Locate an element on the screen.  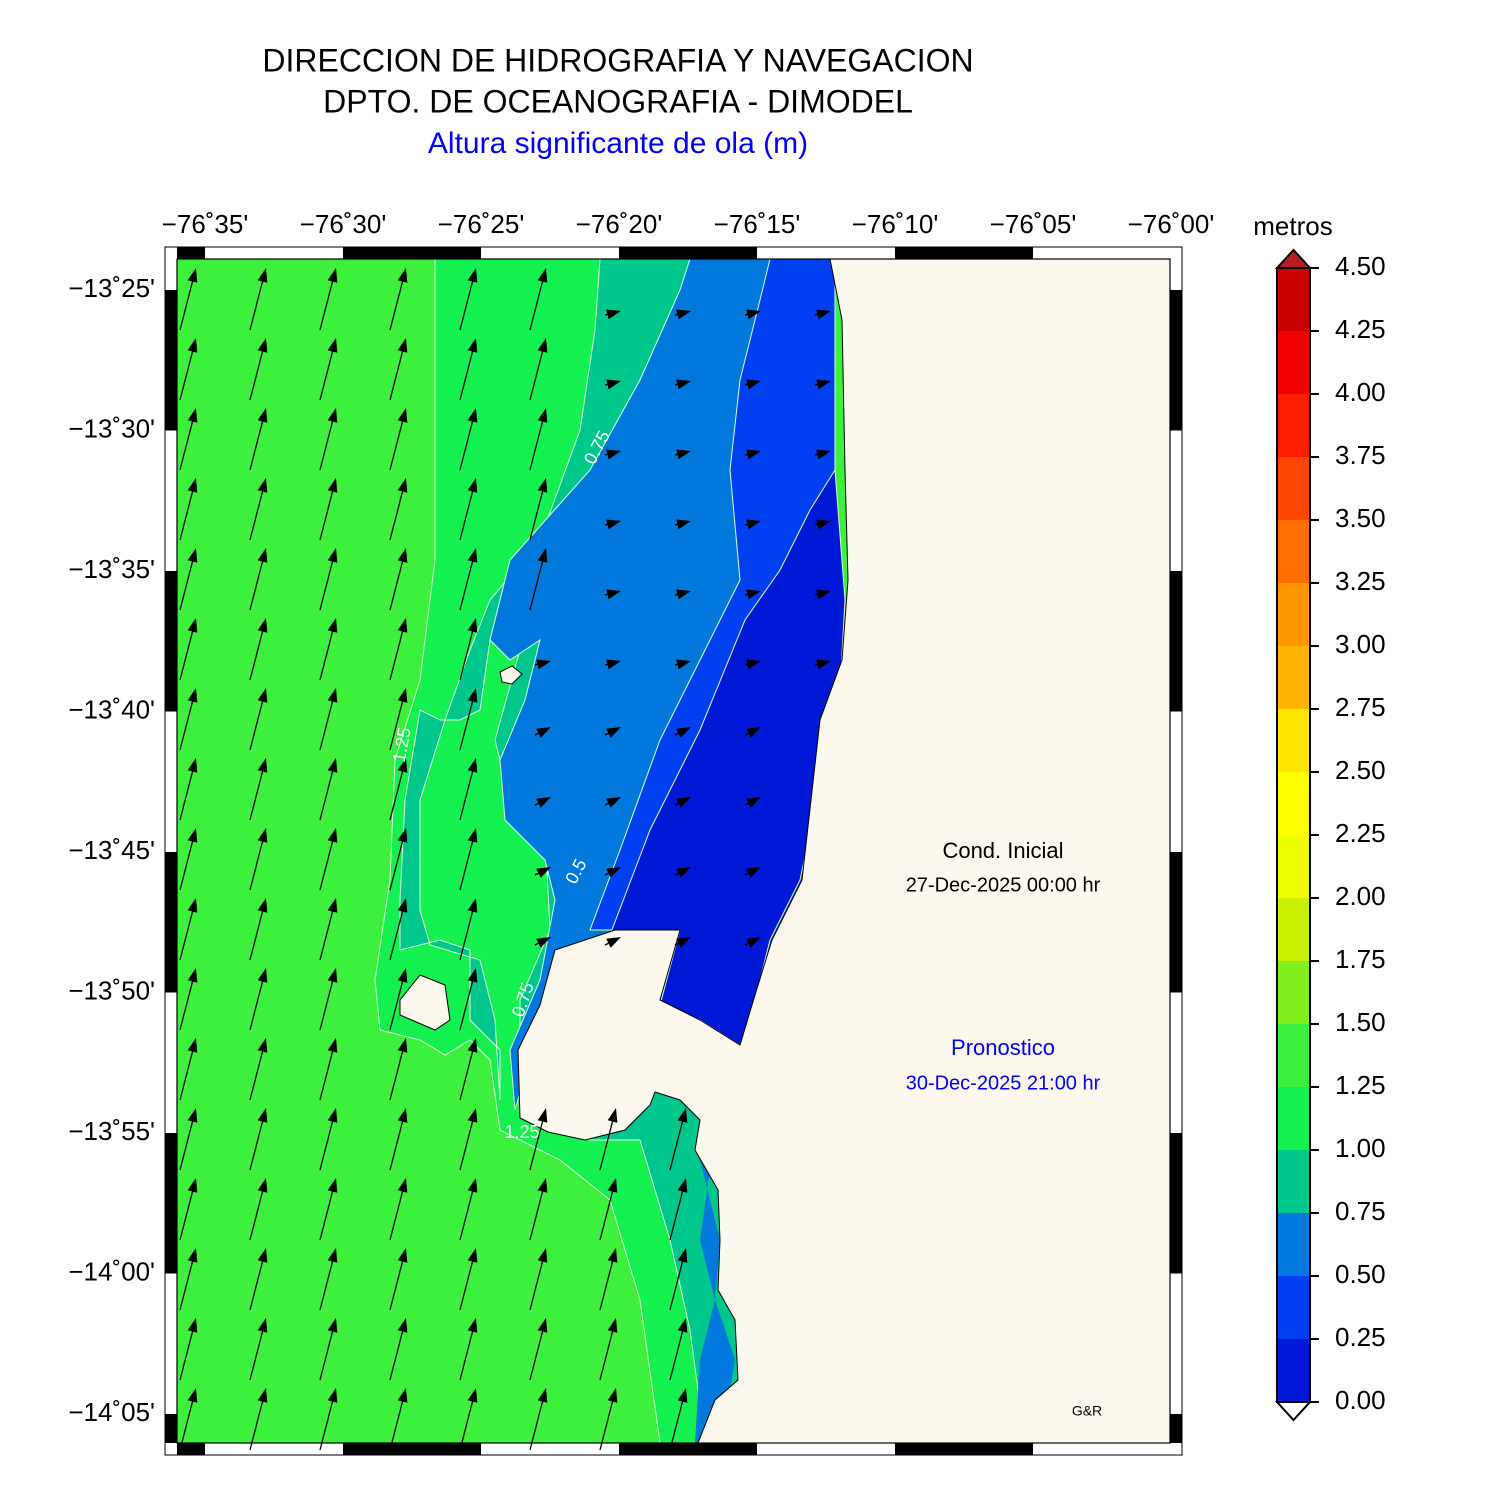
colorbar-label: 3.00 is located at coordinates (1360, 644).